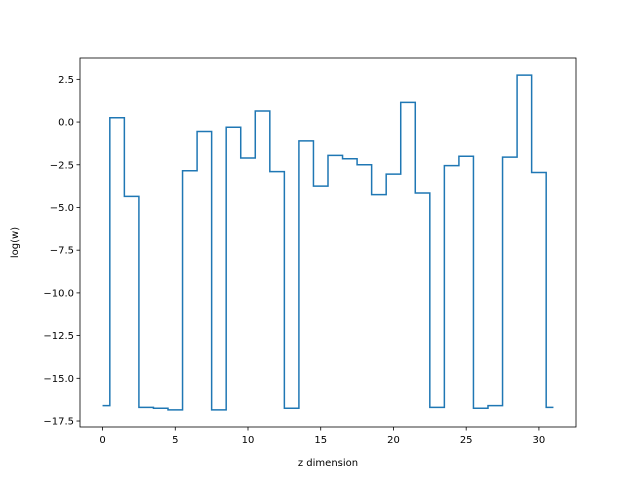 The height and width of the screenshot is (480, 640). Describe the element at coordinates (175, 440) in the screenshot. I see `x-tick-label: 5` at that location.